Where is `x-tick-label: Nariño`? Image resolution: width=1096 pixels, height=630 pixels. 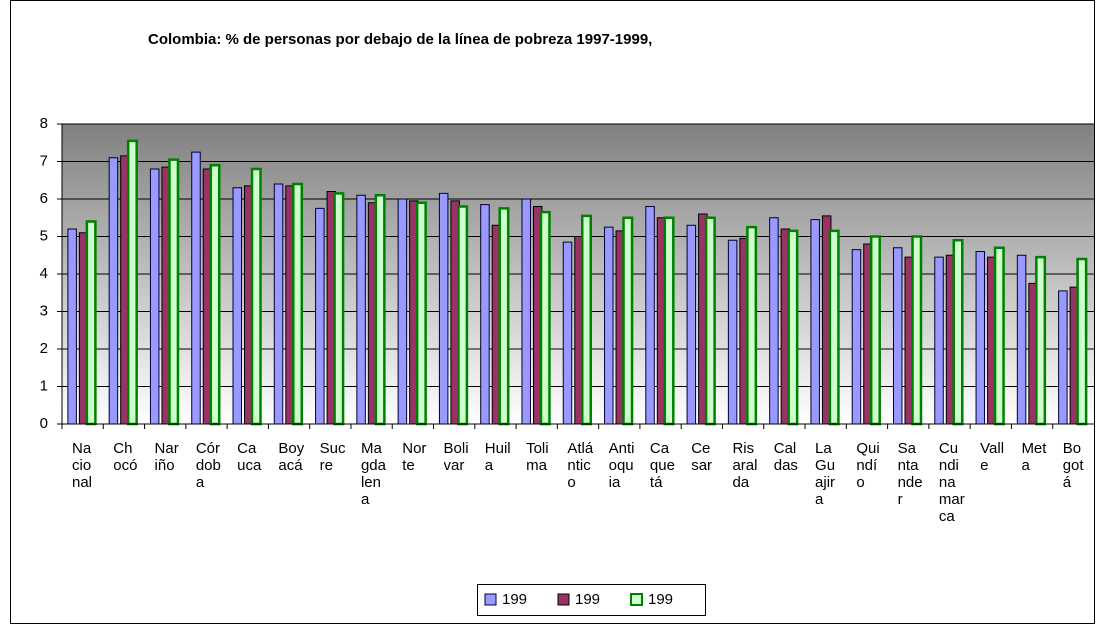 x-tick-label: Nariño is located at coordinates (166, 457).